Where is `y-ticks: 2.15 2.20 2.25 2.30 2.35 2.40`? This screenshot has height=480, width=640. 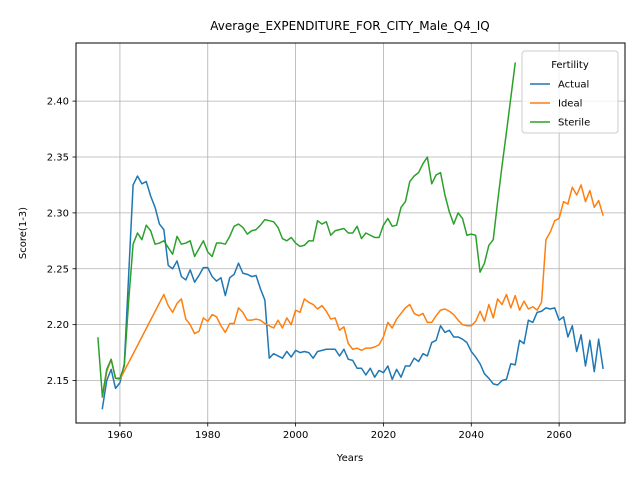
y-ticks: 2.15 2.20 2.25 2.30 2.35 2.40 is located at coordinates (61, 242).